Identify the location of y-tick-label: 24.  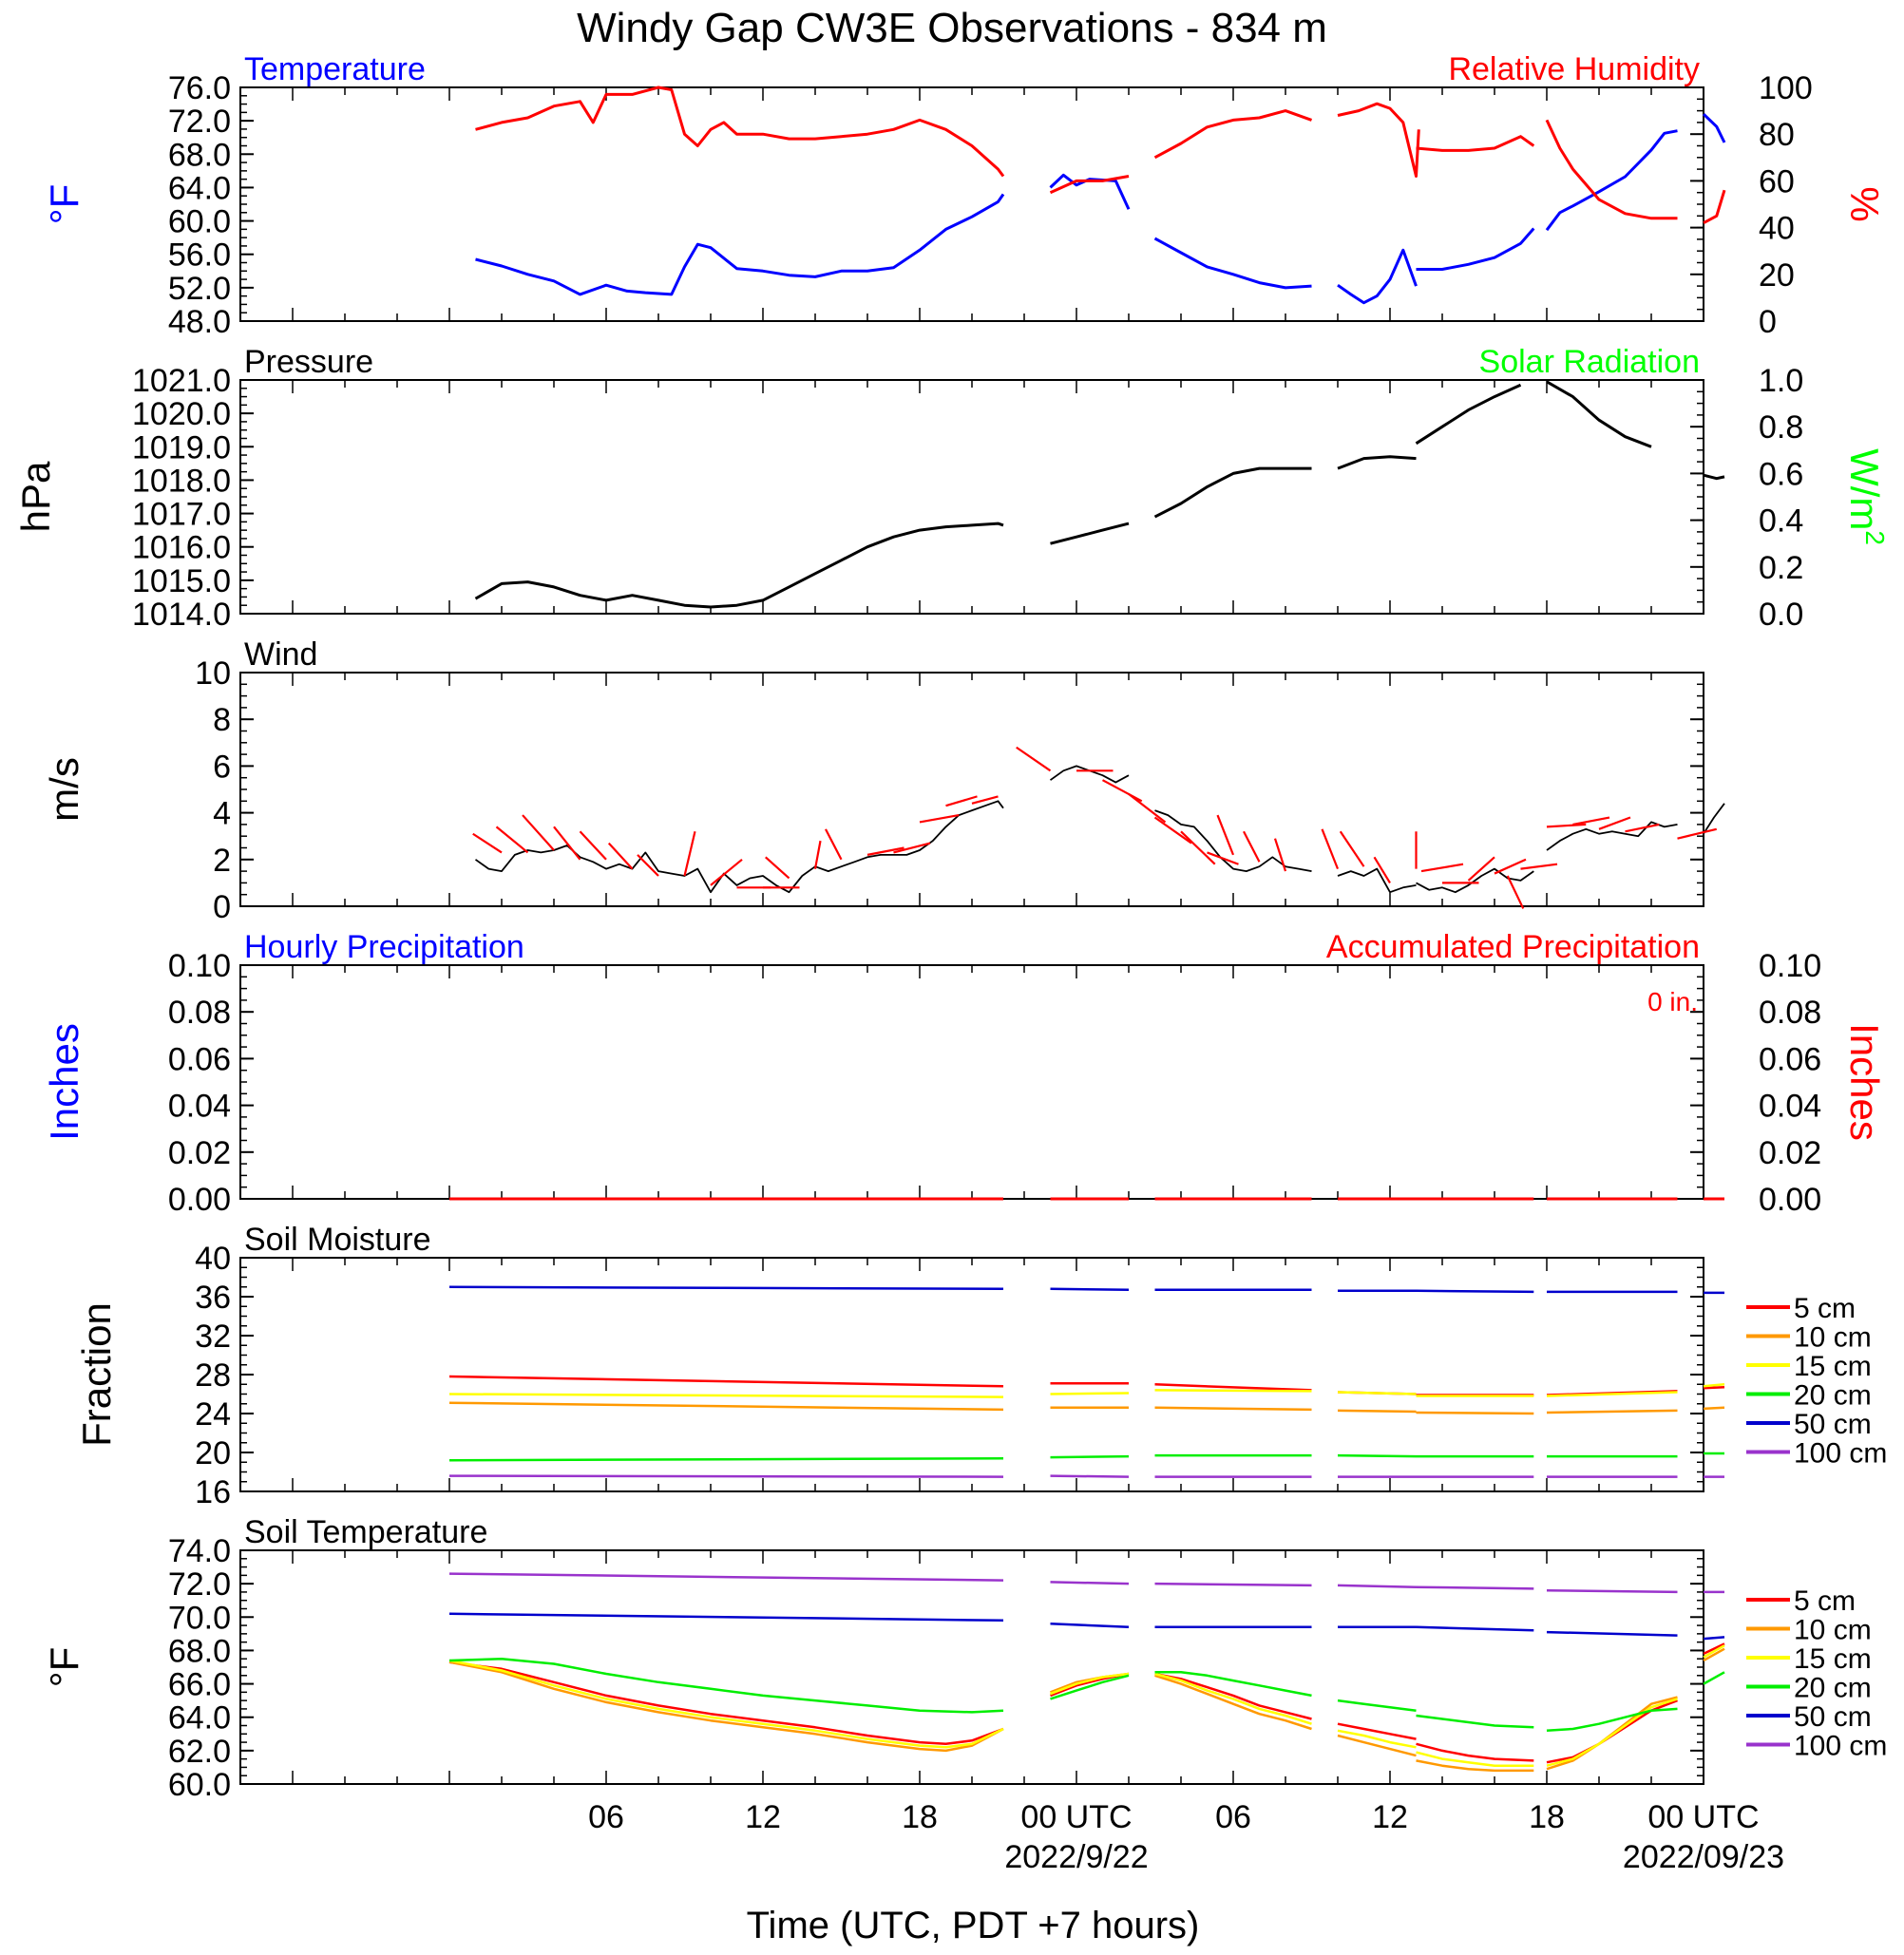
(213, 1414).